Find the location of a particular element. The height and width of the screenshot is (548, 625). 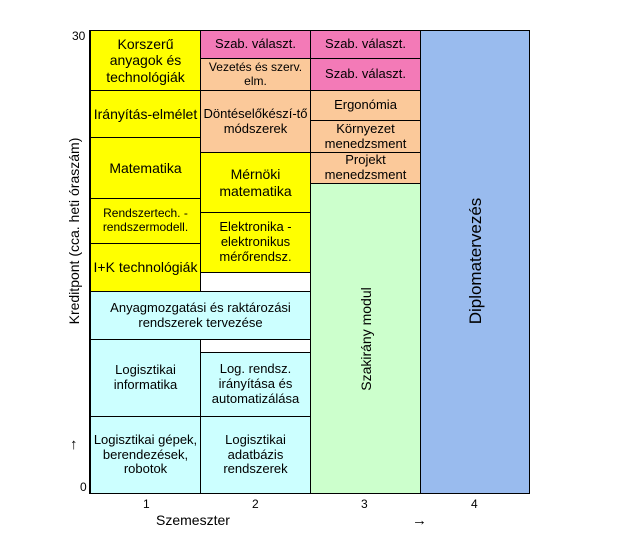

block-korszeru-anyagok: Korszerű anyagok és technológiák is located at coordinates (145, 60).